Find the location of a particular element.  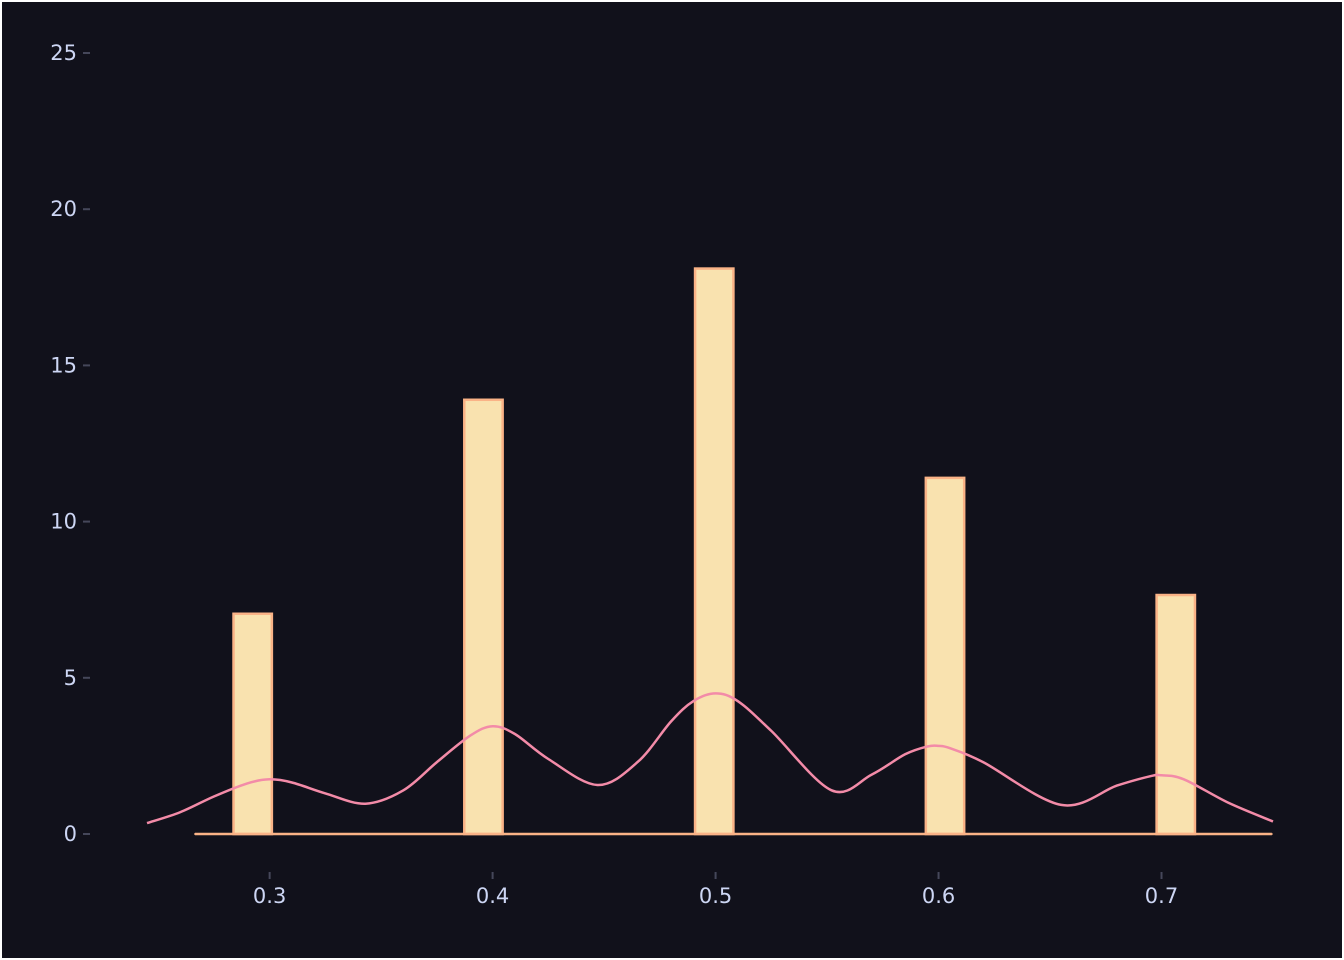

x-tick-label: 0.5 is located at coordinates (715, 896).